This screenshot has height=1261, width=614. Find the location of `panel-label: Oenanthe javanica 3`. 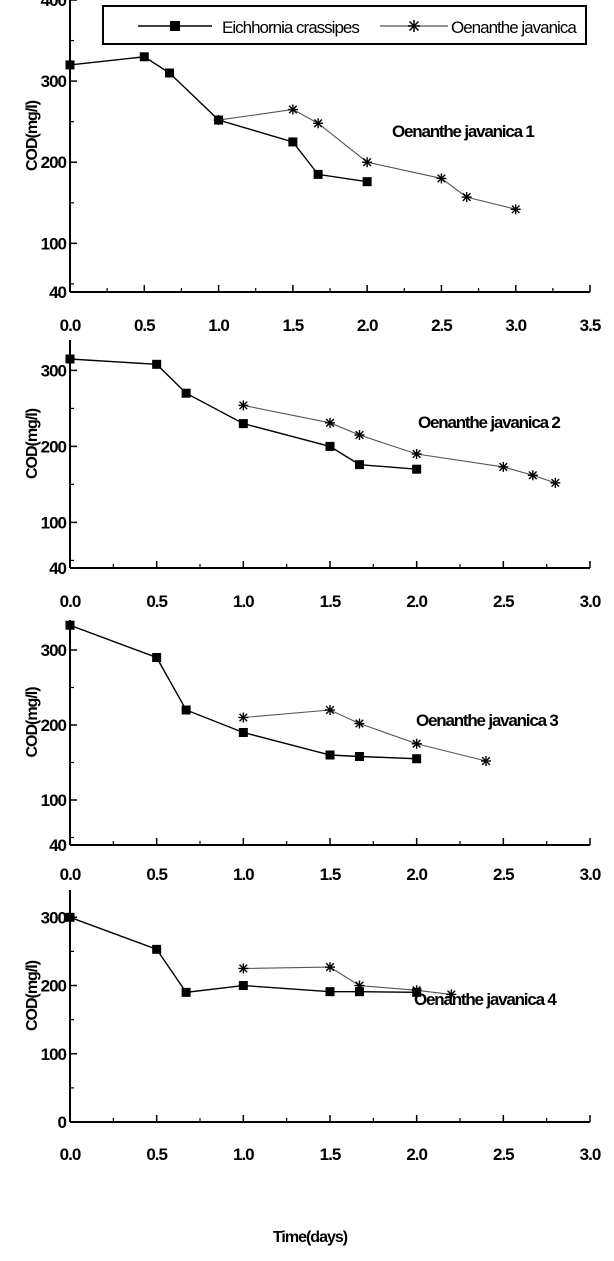

panel-label: Oenanthe javanica 3 is located at coordinates (487, 720).